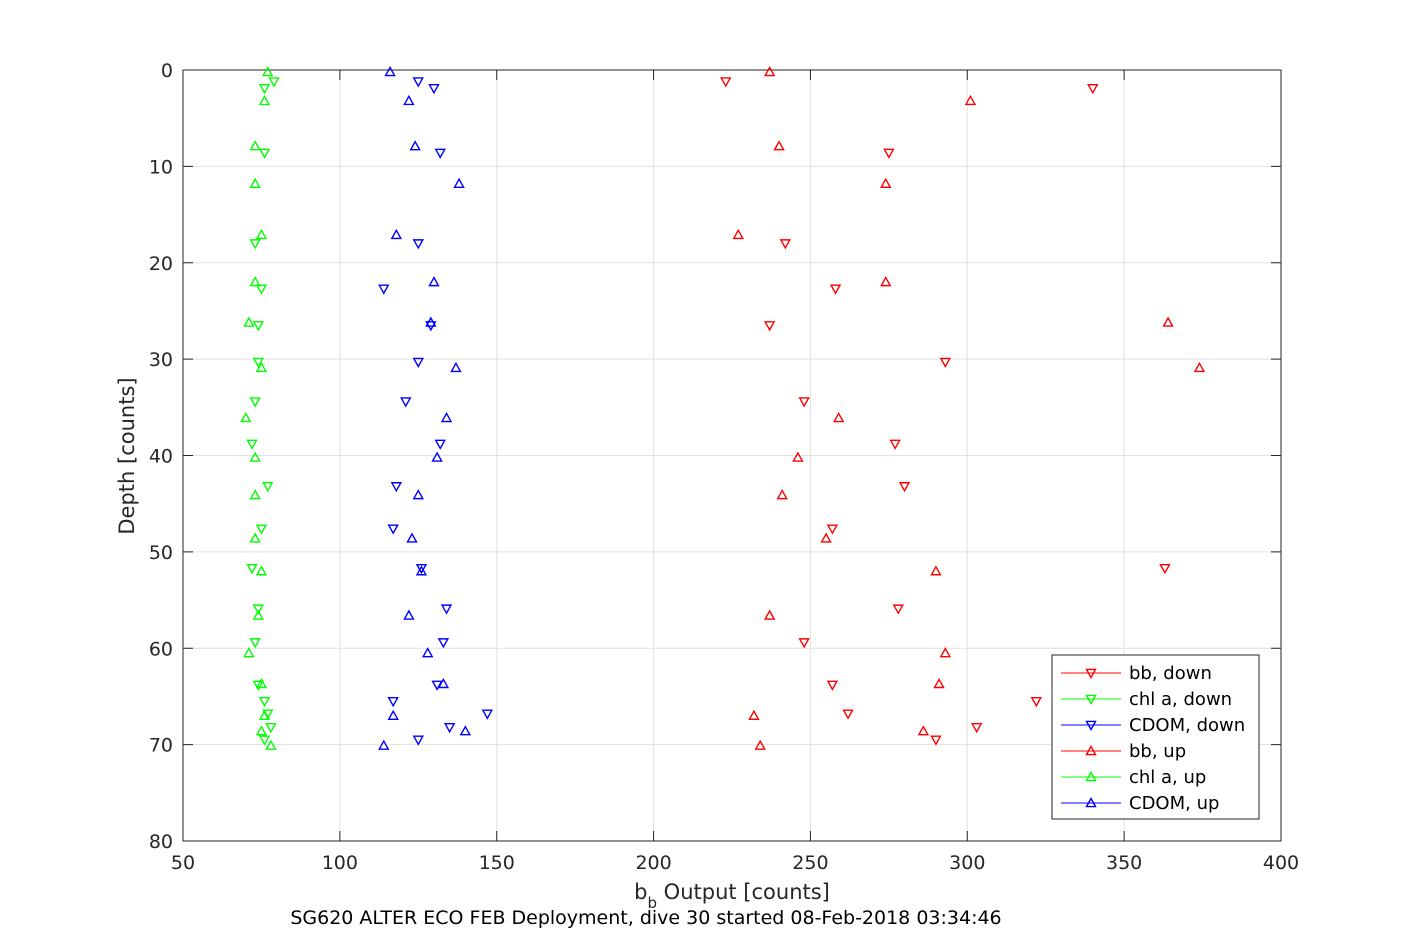  What do you see at coordinates (161, 746) in the screenshot?
I see `y-tick-label: 70` at bounding box center [161, 746].